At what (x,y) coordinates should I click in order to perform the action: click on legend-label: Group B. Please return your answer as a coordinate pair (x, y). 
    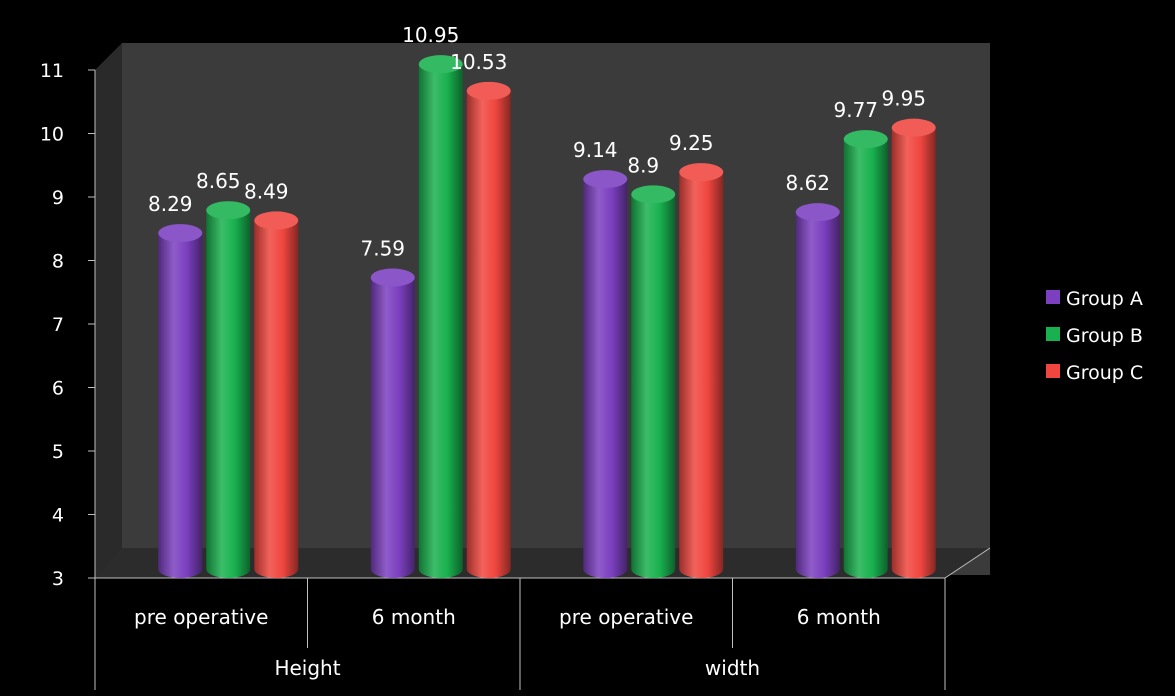
    Looking at the image, I should click on (1104, 336).